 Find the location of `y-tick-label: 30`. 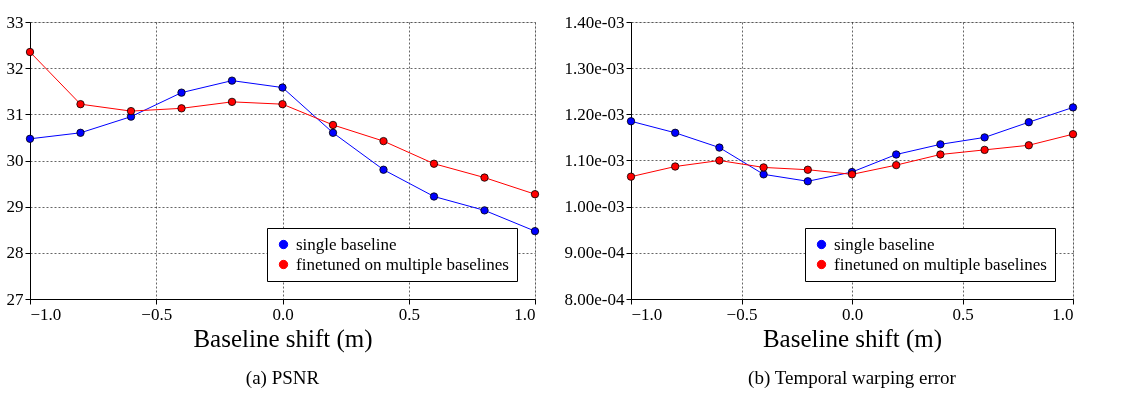

y-tick-label: 30 is located at coordinates (15, 160).